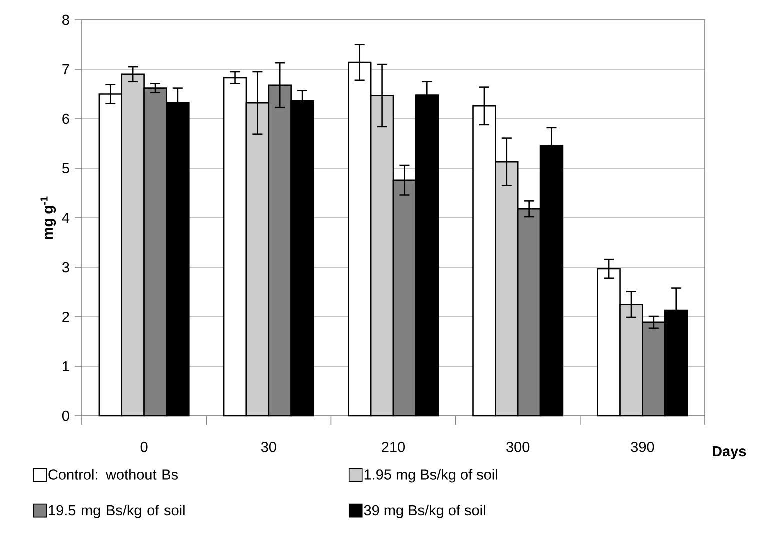 This screenshot has height=547, width=763. What do you see at coordinates (66, 317) in the screenshot?
I see `y-tick-label: 2` at bounding box center [66, 317].